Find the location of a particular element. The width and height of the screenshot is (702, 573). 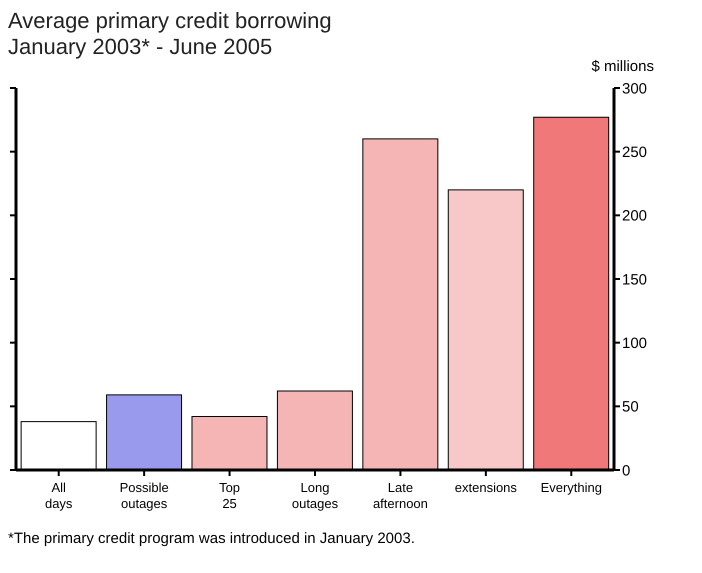

x-tick-label: extensions is located at coordinates (486, 487).